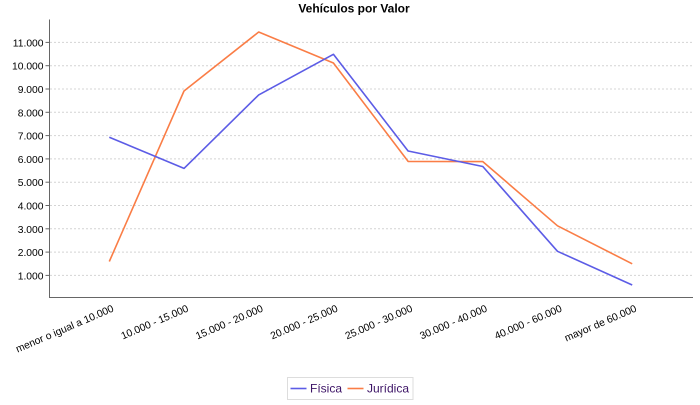 This screenshot has width=700, height=405. What do you see at coordinates (326, 389) in the screenshot?
I see `svg-text: Física` at bounding box center [326, 389].